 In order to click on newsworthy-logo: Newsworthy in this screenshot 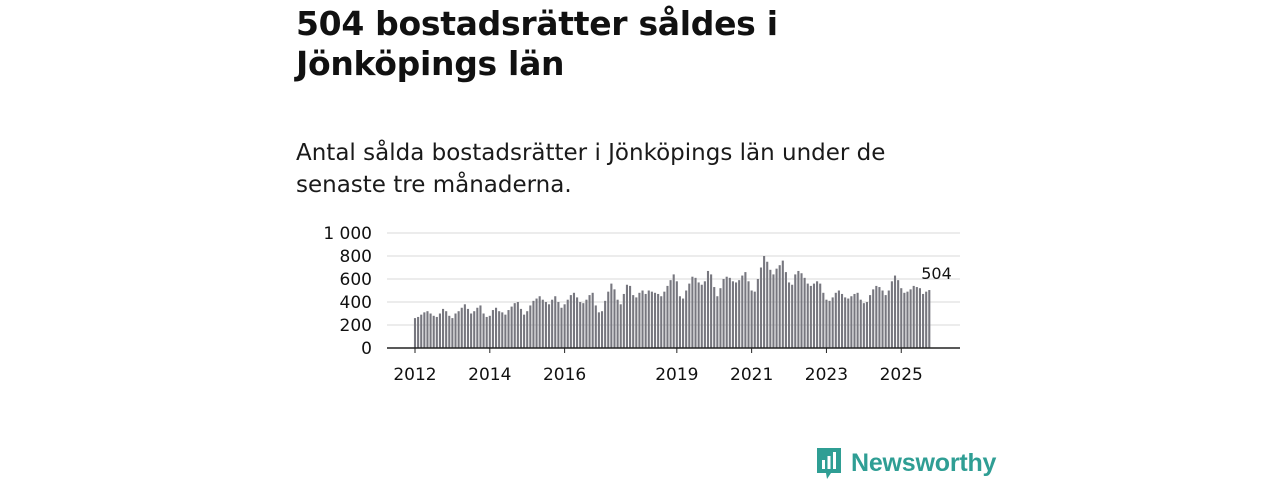, I will do `click(905, 463)`.